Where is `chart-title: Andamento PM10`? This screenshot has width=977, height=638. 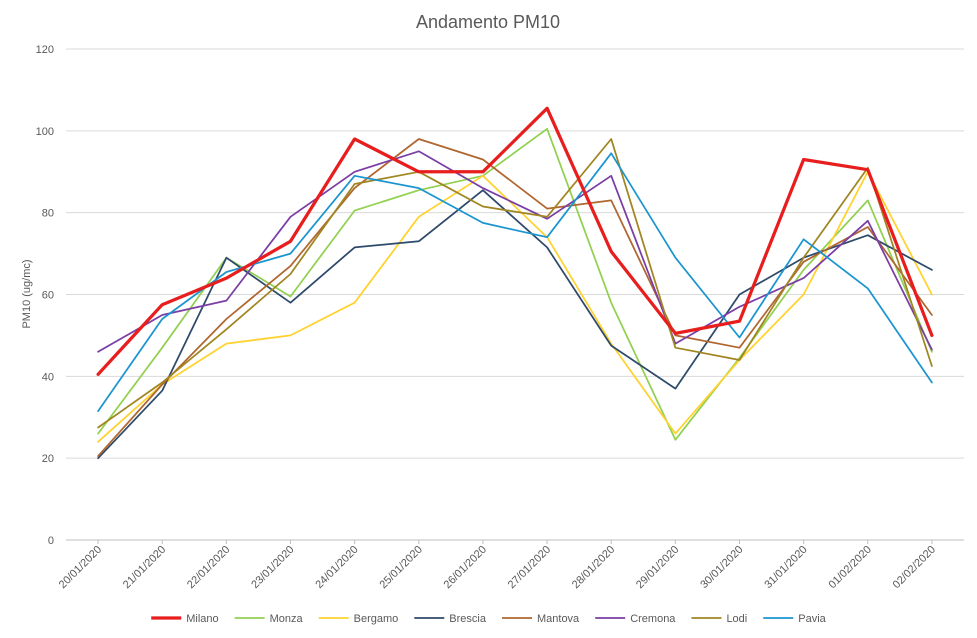 chart-title: Andamento PM10 is located at coordinates (488, 22).